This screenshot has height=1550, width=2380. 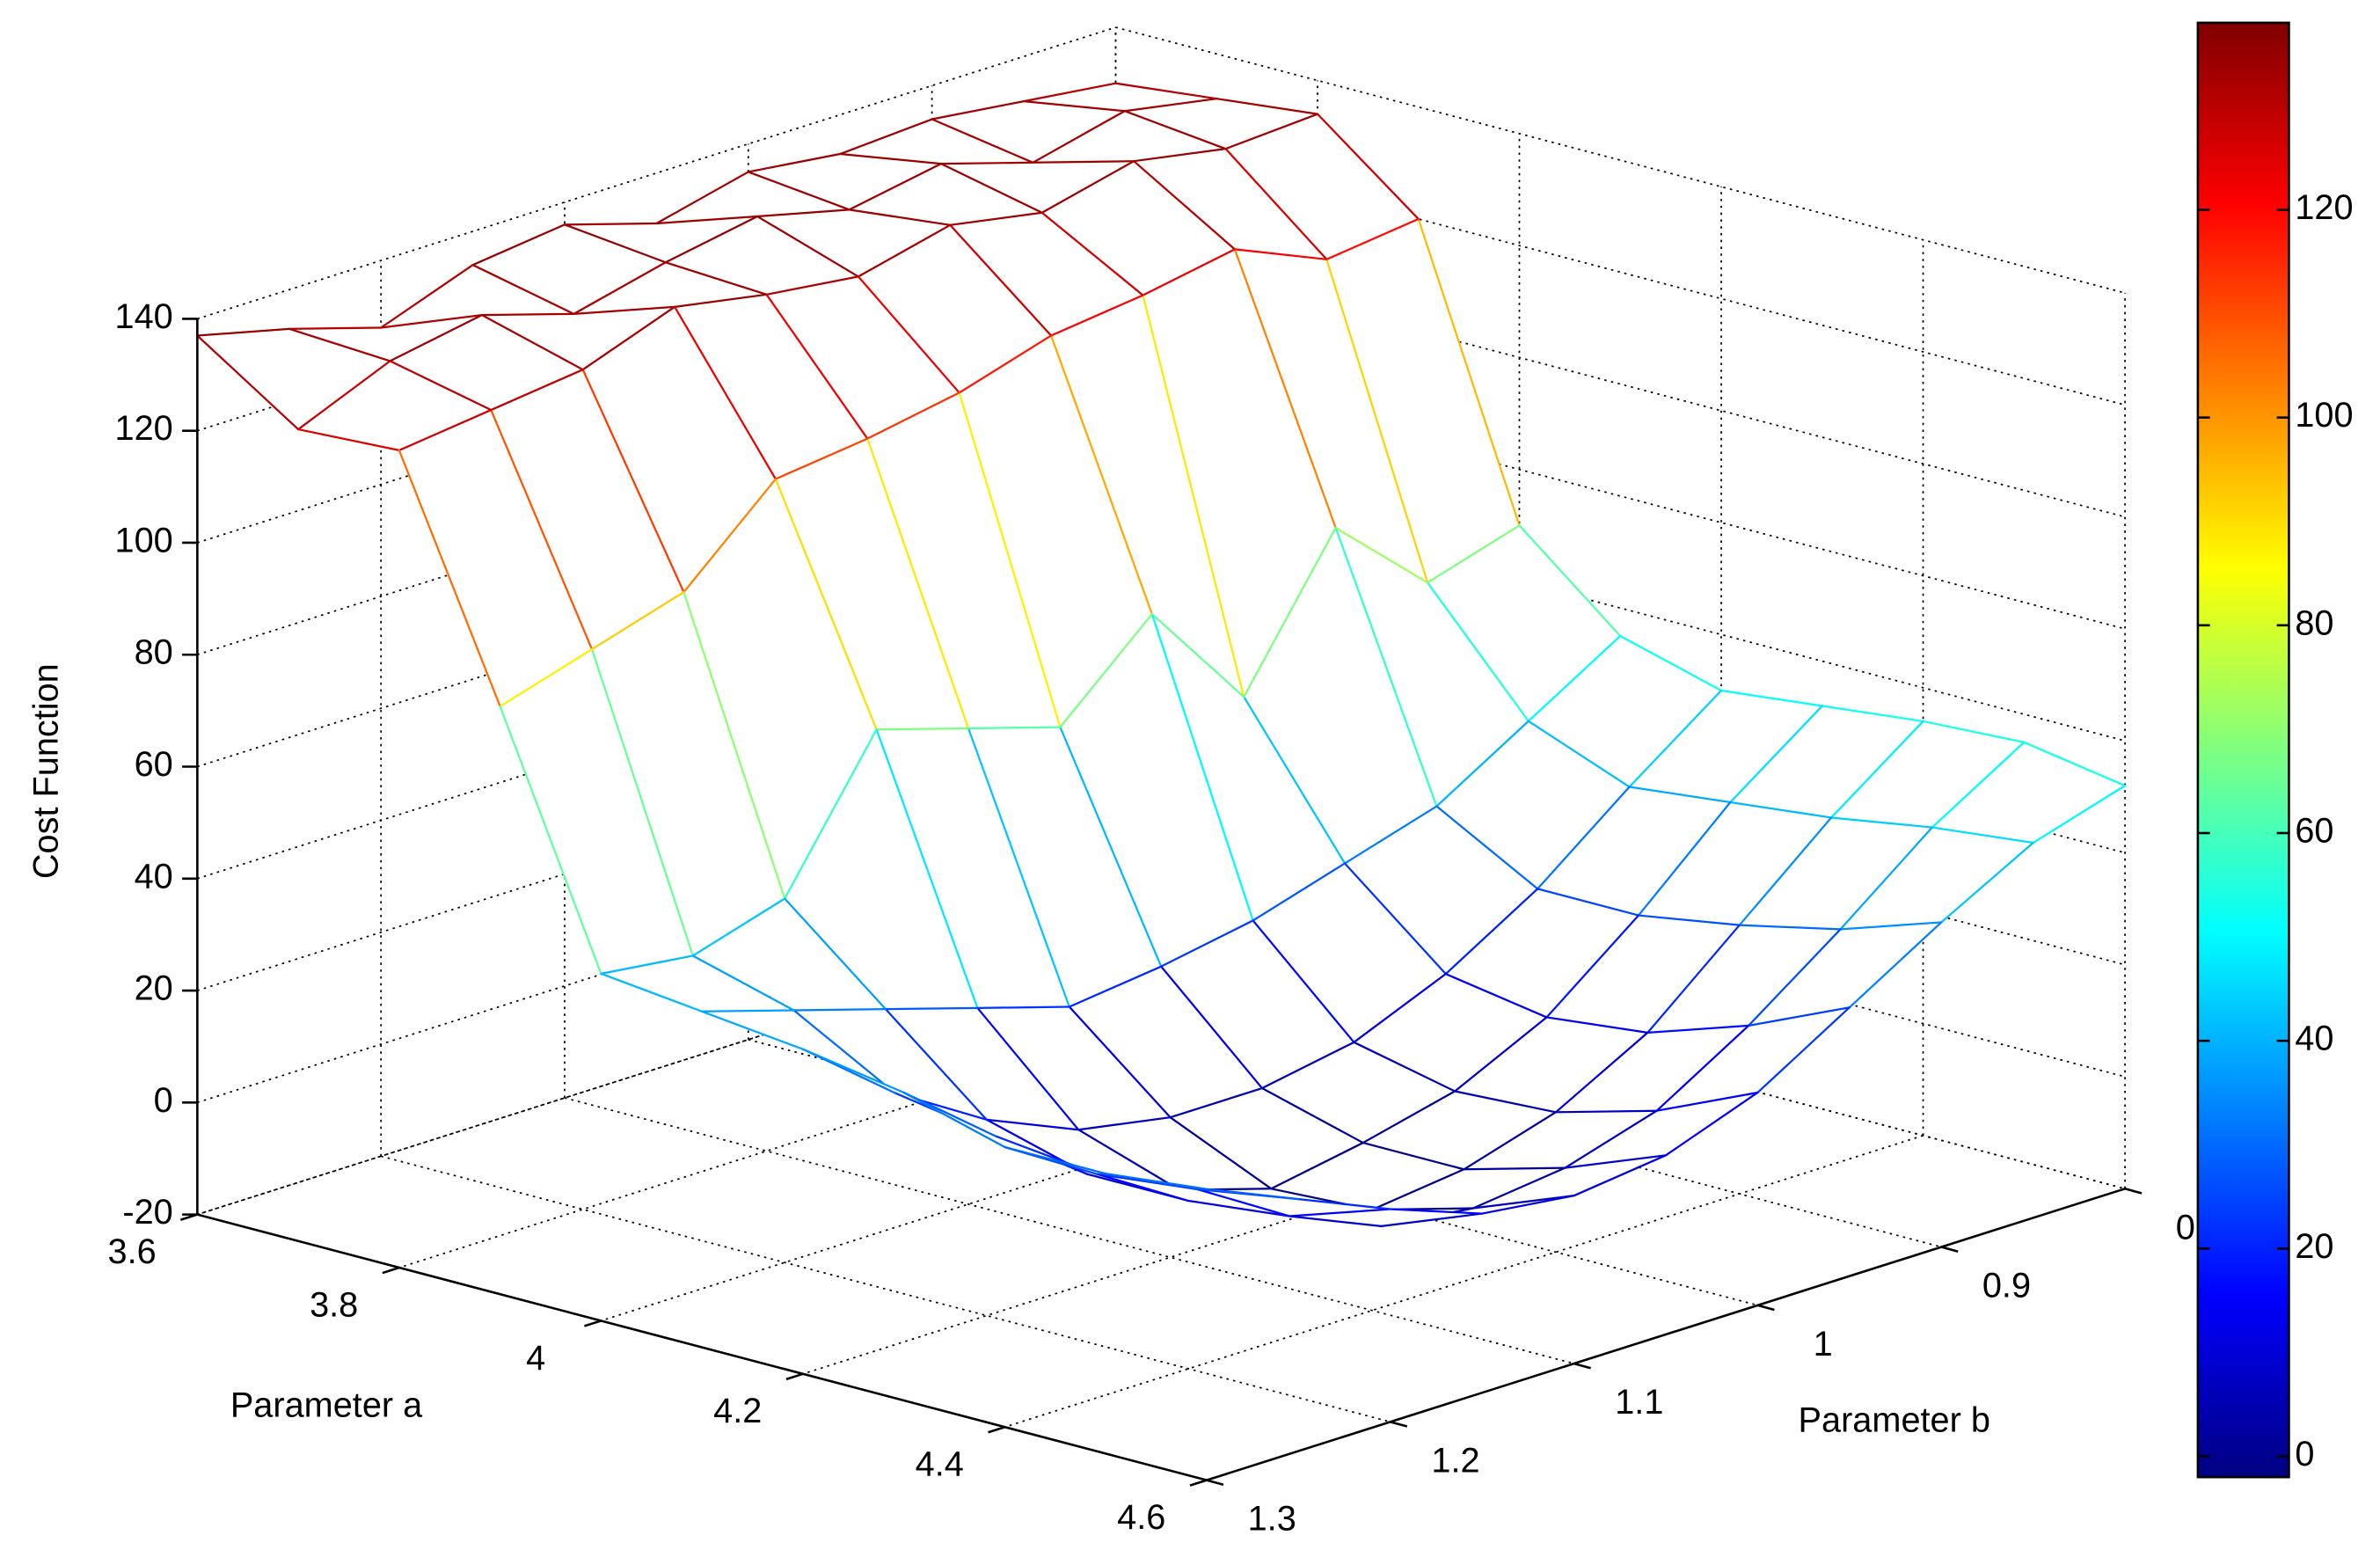 I want to click on z-tick-label: 60, so click(x=154, y=764).